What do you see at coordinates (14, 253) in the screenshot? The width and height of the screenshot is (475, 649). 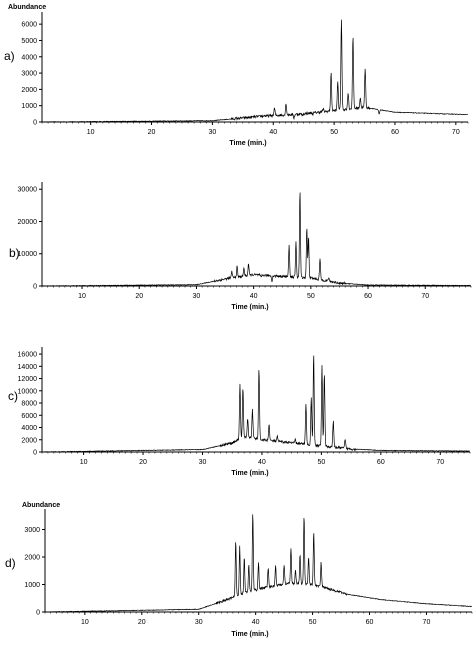 I see `panel-label: b)` at bounding box center [14, 253].